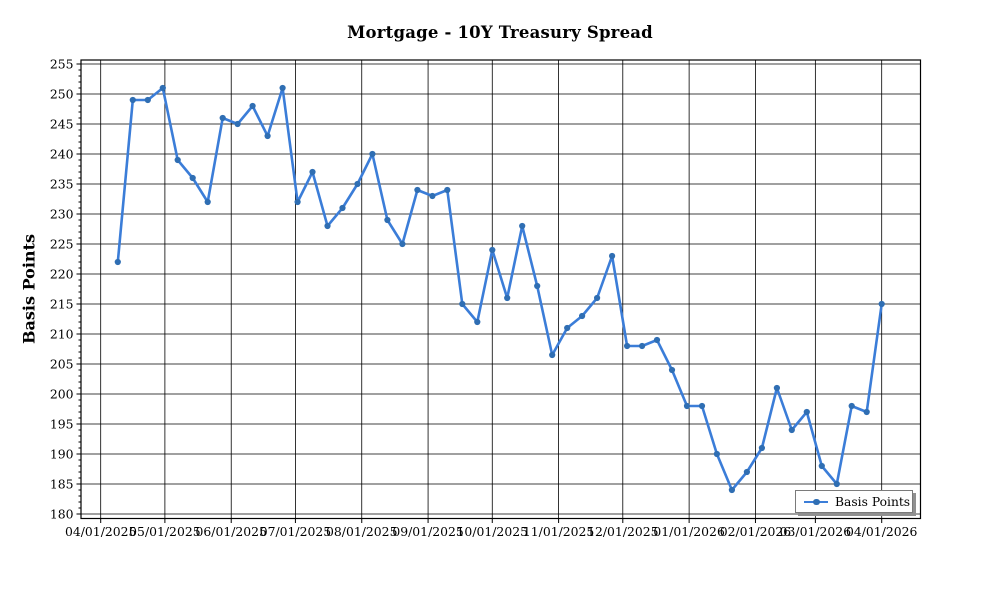 The height and width of the screenshot is (600, 1000). I want to click on x-tick-label: 06/01/2025, so click(231, 531).